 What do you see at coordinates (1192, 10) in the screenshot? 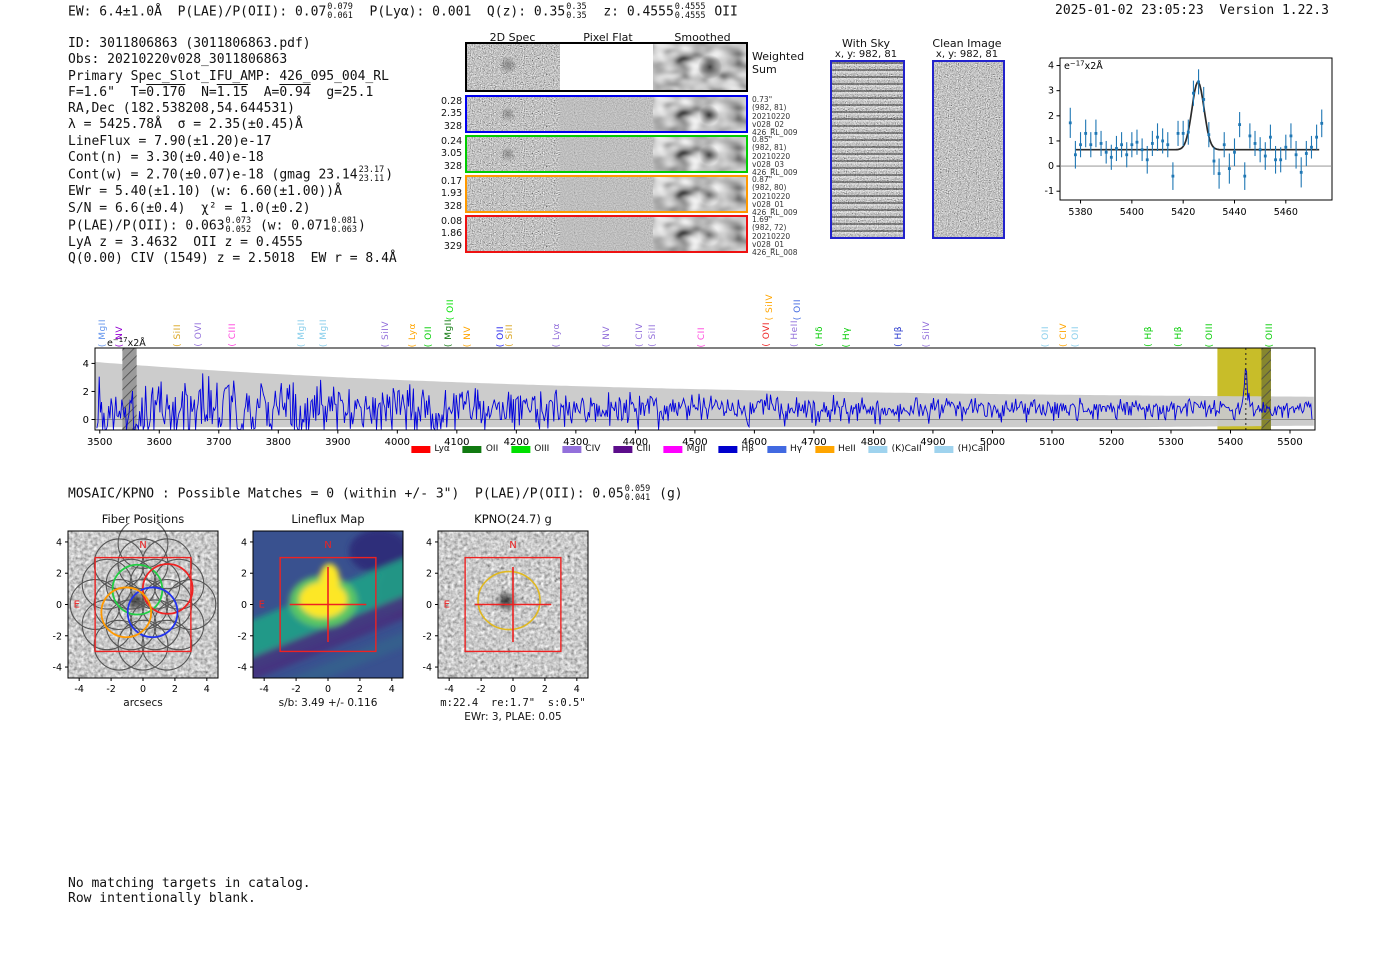
I see `timestamp-version: 2025-01-02 23:05:23 Version 1.22.3` at bounding box center [1192, 10].